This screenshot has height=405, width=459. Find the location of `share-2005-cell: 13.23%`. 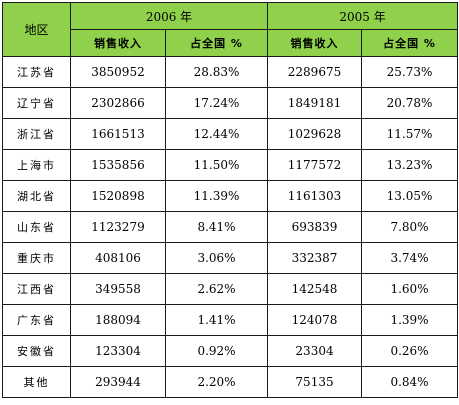

share-2005-cell: 13.23% is located at coordinates (410, 165).